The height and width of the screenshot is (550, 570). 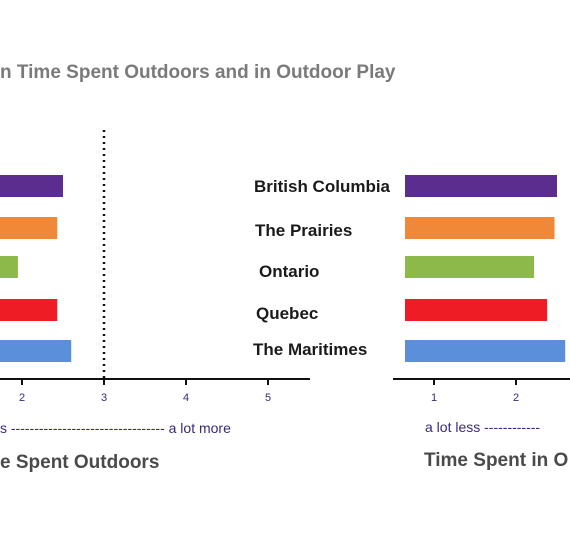 What do you see at coordinates (268, 398) in the screenshot?
I see `left-tick-label-5: 5` at bounding box center [268, 398].